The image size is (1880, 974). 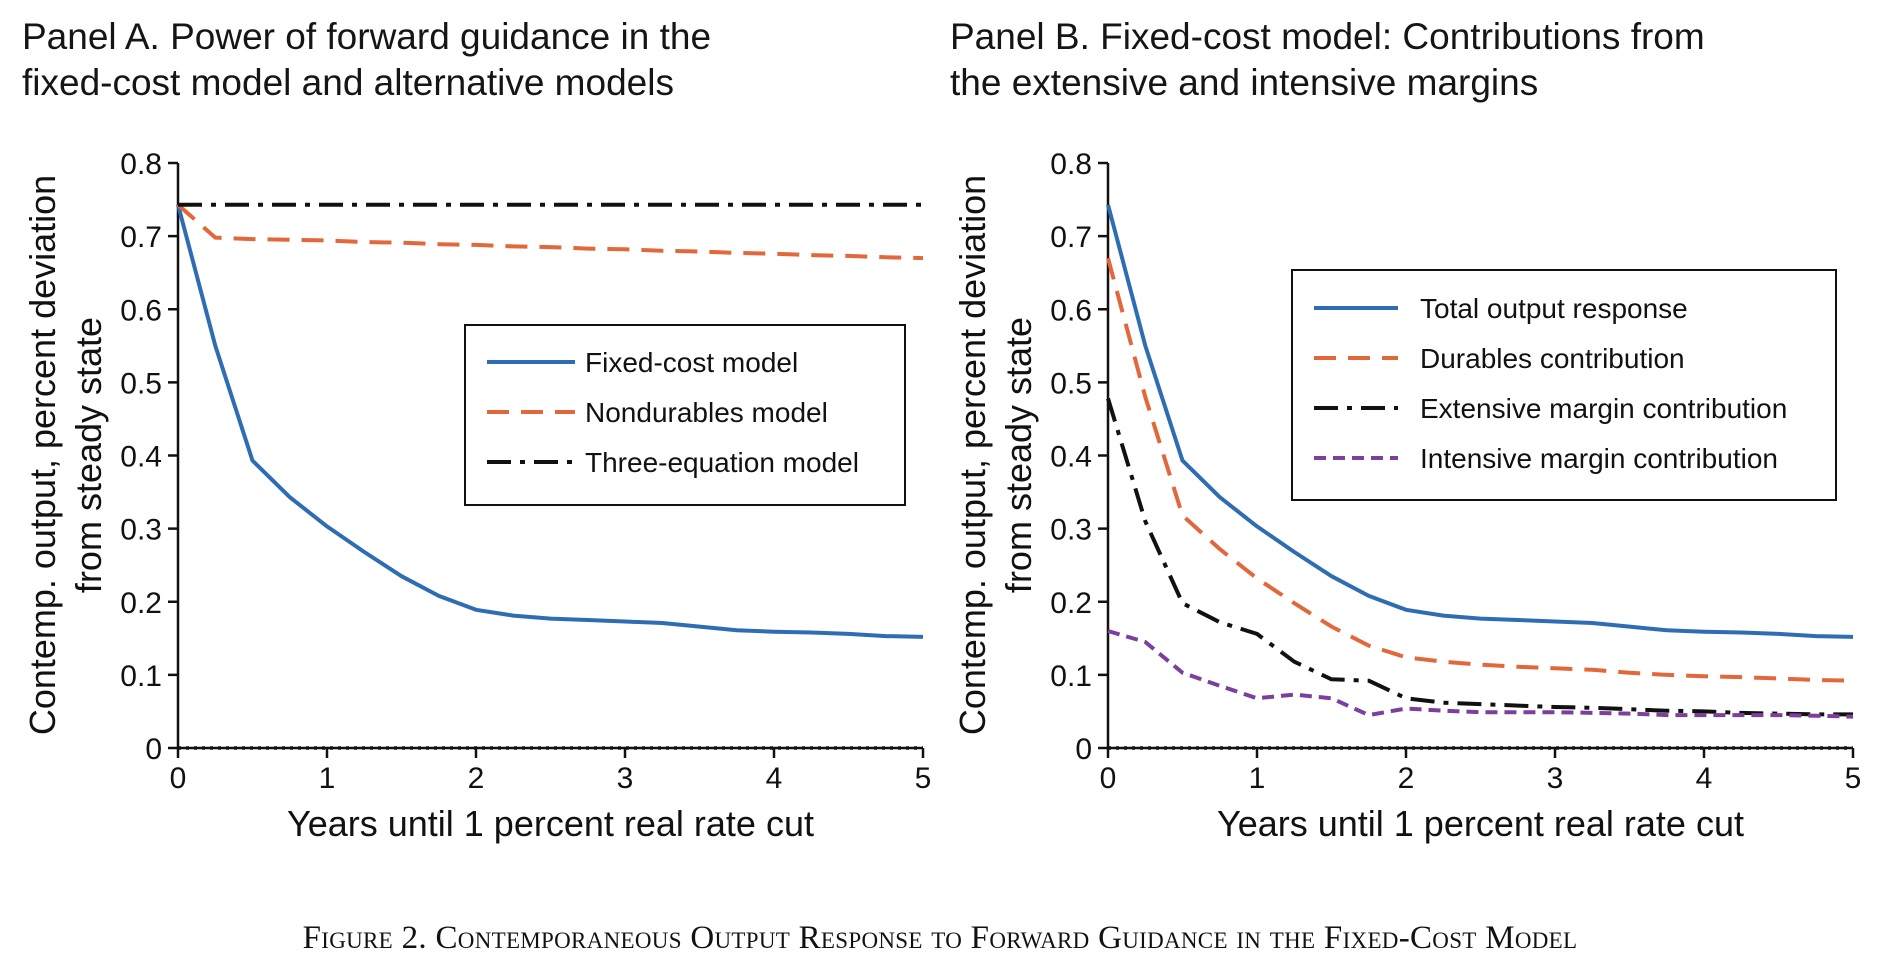 What do you see at coordinates (1406, 778) in the screenshot?
I see `panel-b-x-tick-label: 2` at bounding box center [1406, 778].